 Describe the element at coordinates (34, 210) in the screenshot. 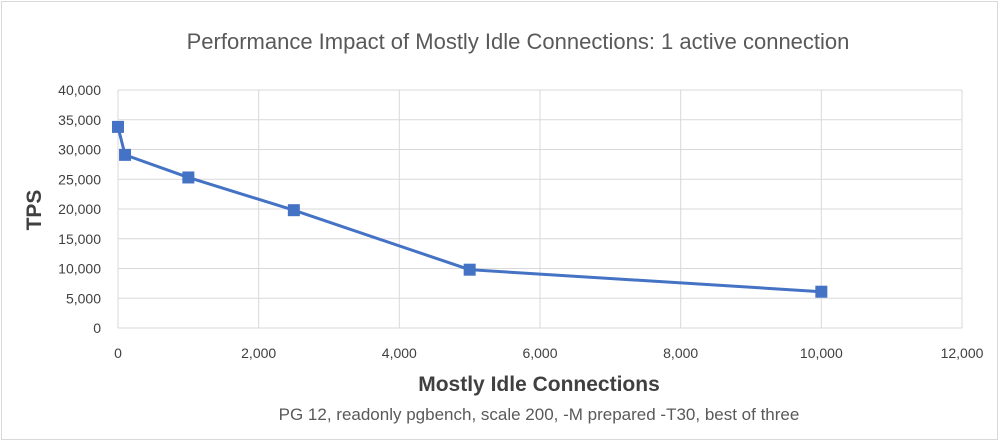

I see `y-axis-title: TPS` at that location.